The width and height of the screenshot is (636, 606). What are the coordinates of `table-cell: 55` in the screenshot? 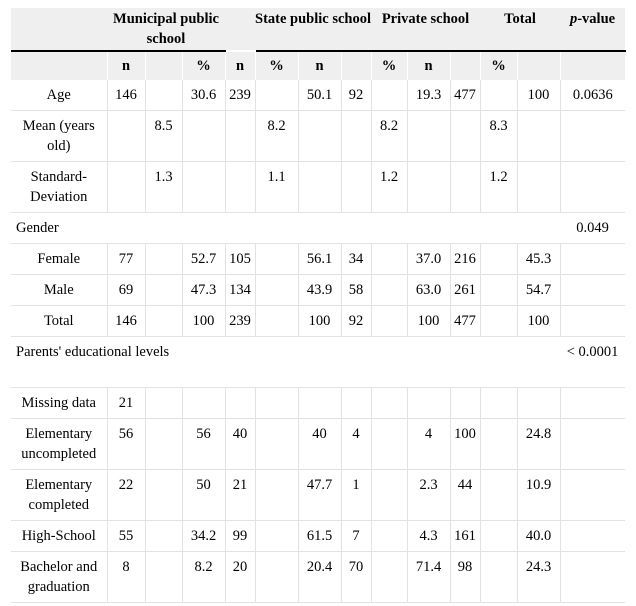 It's located at (126, 536).